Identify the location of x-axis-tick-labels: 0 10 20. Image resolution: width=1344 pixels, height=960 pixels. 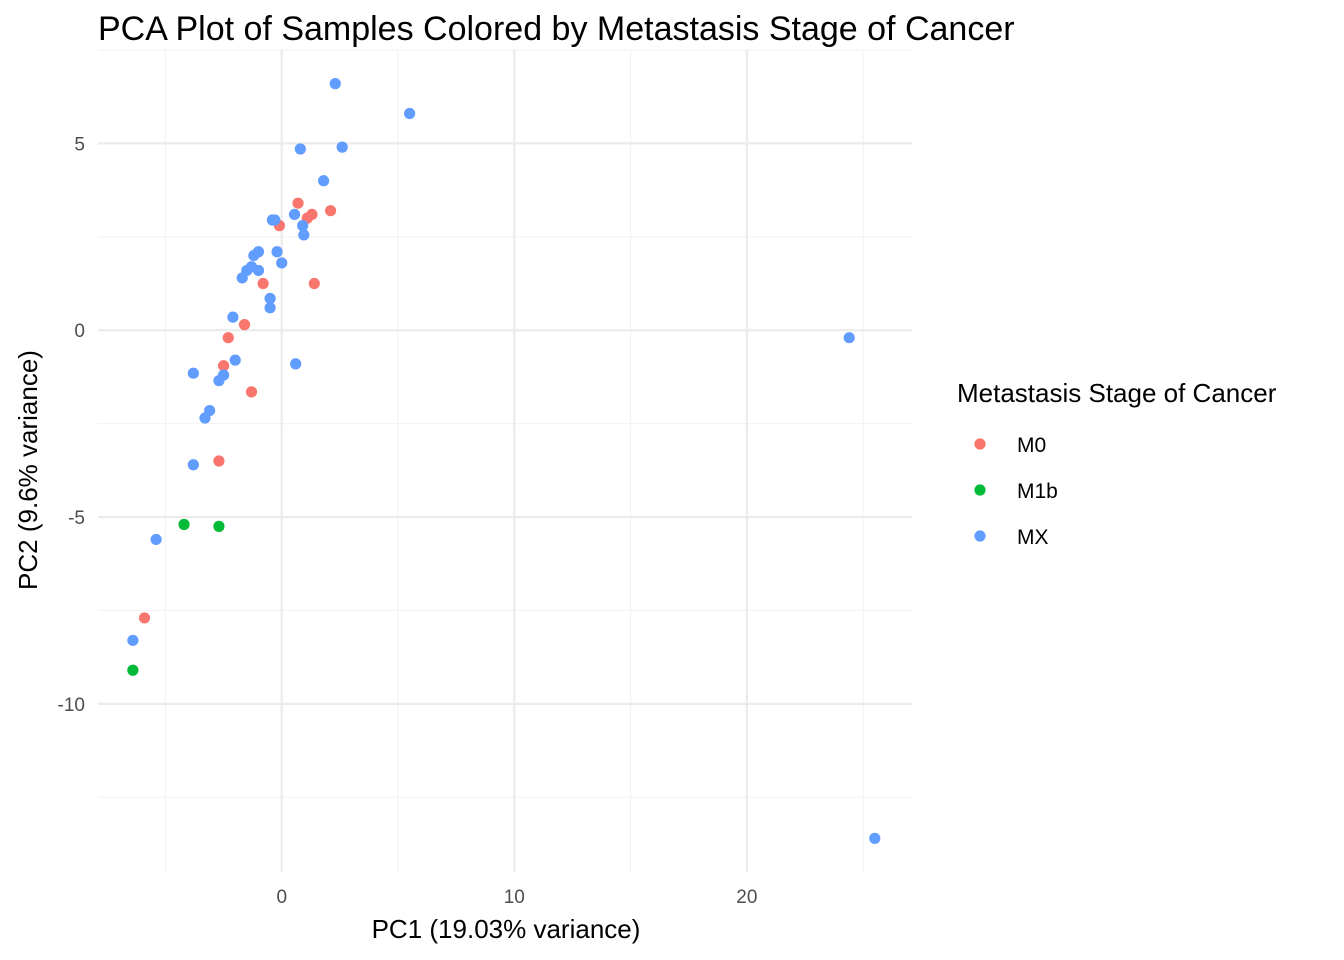
(516, 897).